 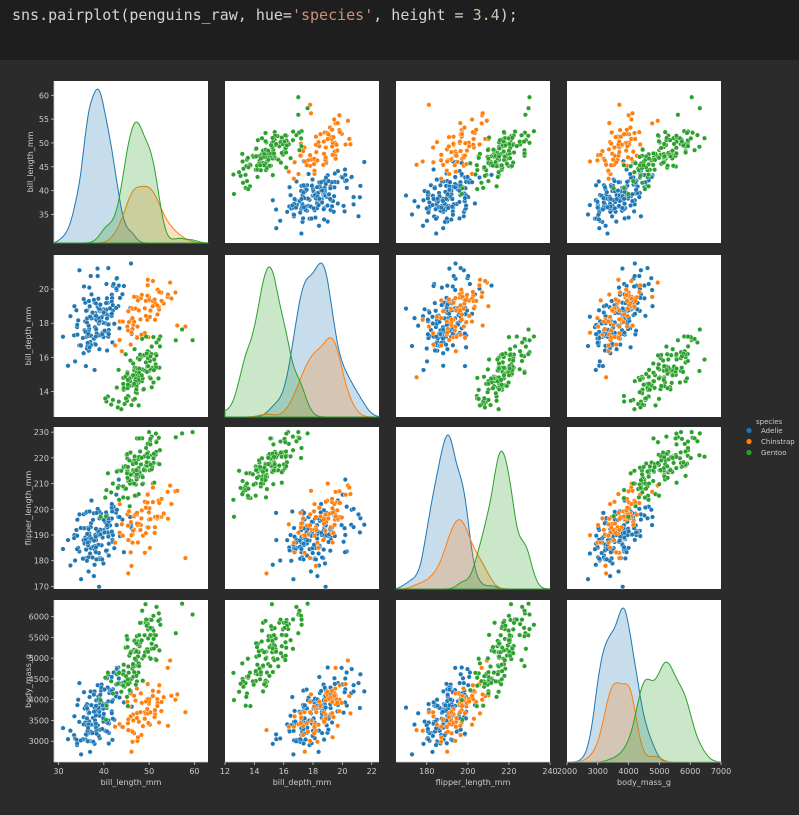 I want to click on panel-bill_depth_mm-vs-bill_depth_mm, so click(x=302, y=336).